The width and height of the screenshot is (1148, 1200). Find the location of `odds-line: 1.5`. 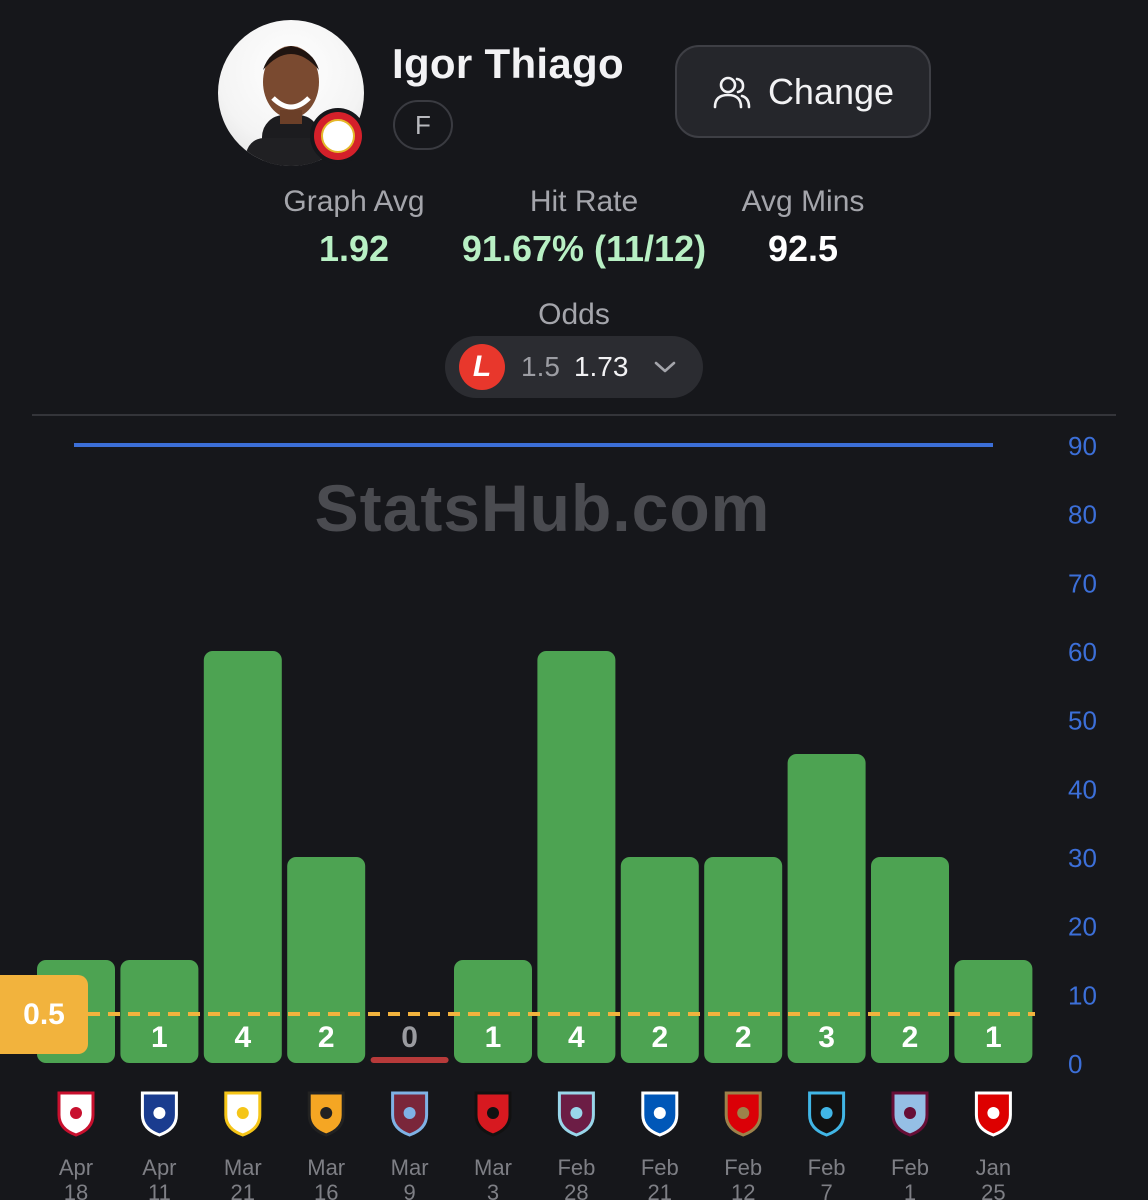

odds-line: 1.5 is located at coordinates (540, 366).